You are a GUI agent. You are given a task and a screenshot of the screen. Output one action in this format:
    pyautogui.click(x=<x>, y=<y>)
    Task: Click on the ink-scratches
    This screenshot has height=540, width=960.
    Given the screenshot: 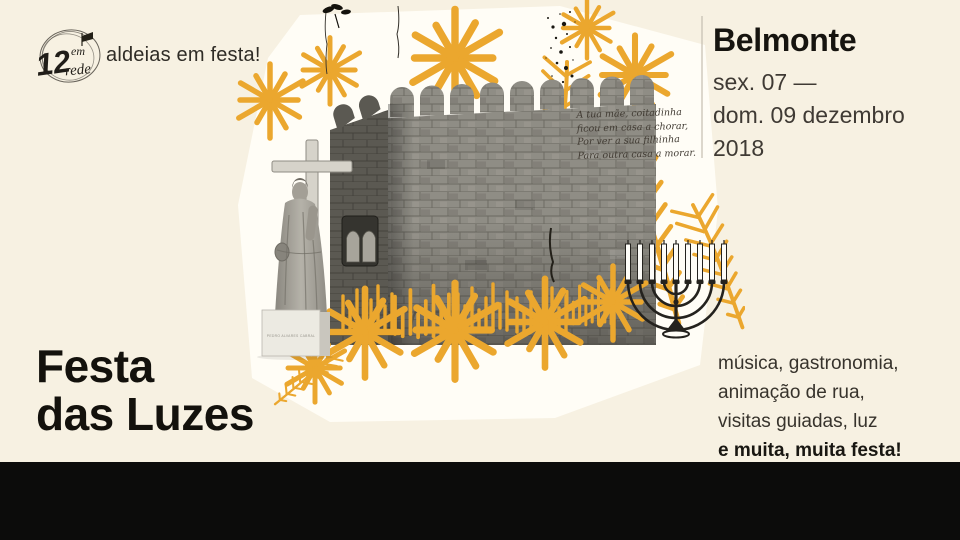 What is the action you would take?
    pyautogui.click(x=439, y=144)
    